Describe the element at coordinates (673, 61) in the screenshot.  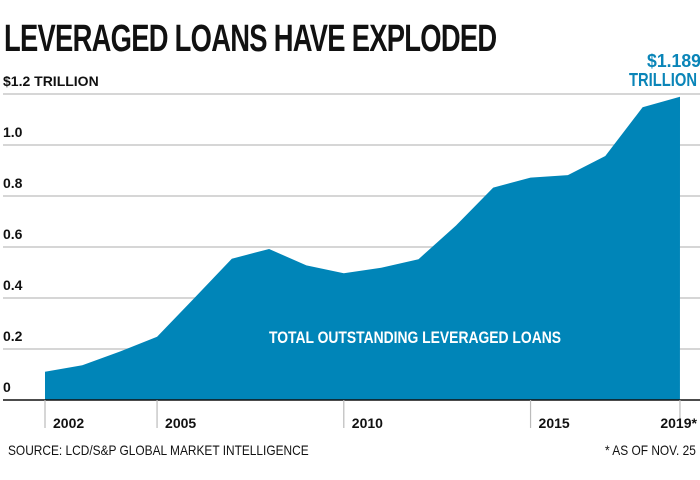
I see `value-annotation: $1.189` at that location.